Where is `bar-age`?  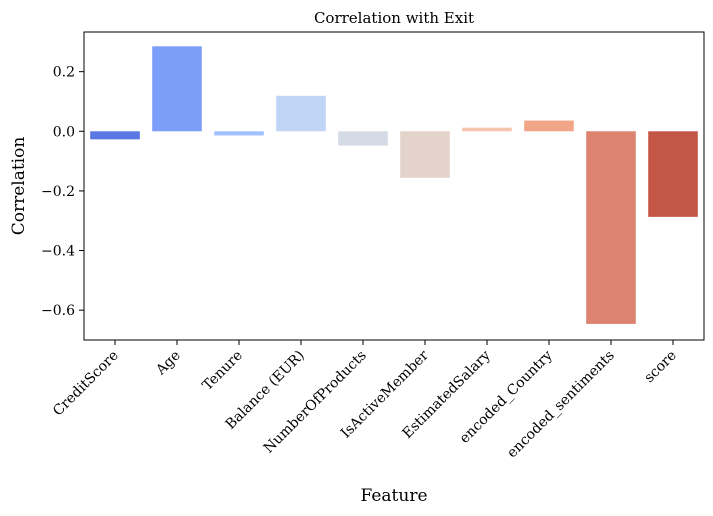
bar-age is located at coordinates (177, 89).